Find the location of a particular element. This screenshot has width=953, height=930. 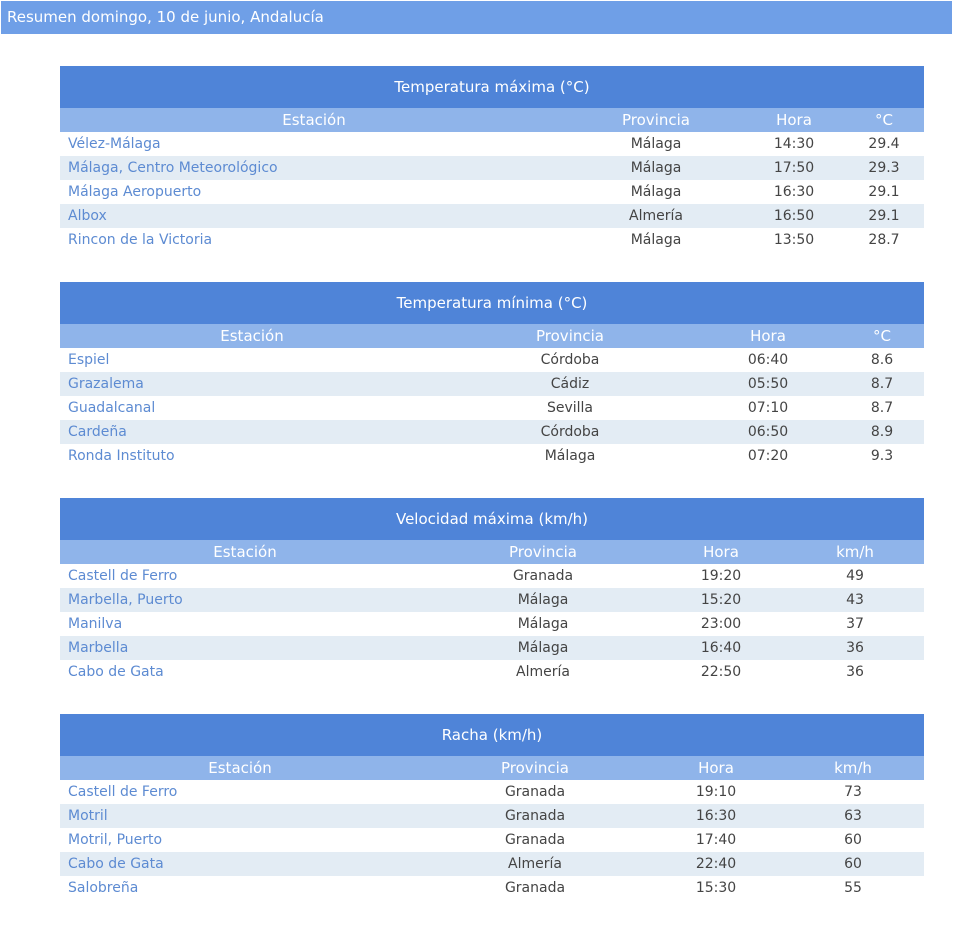

table-title: Velocidad máxima (km/h) is located at coordinates (492, 519).